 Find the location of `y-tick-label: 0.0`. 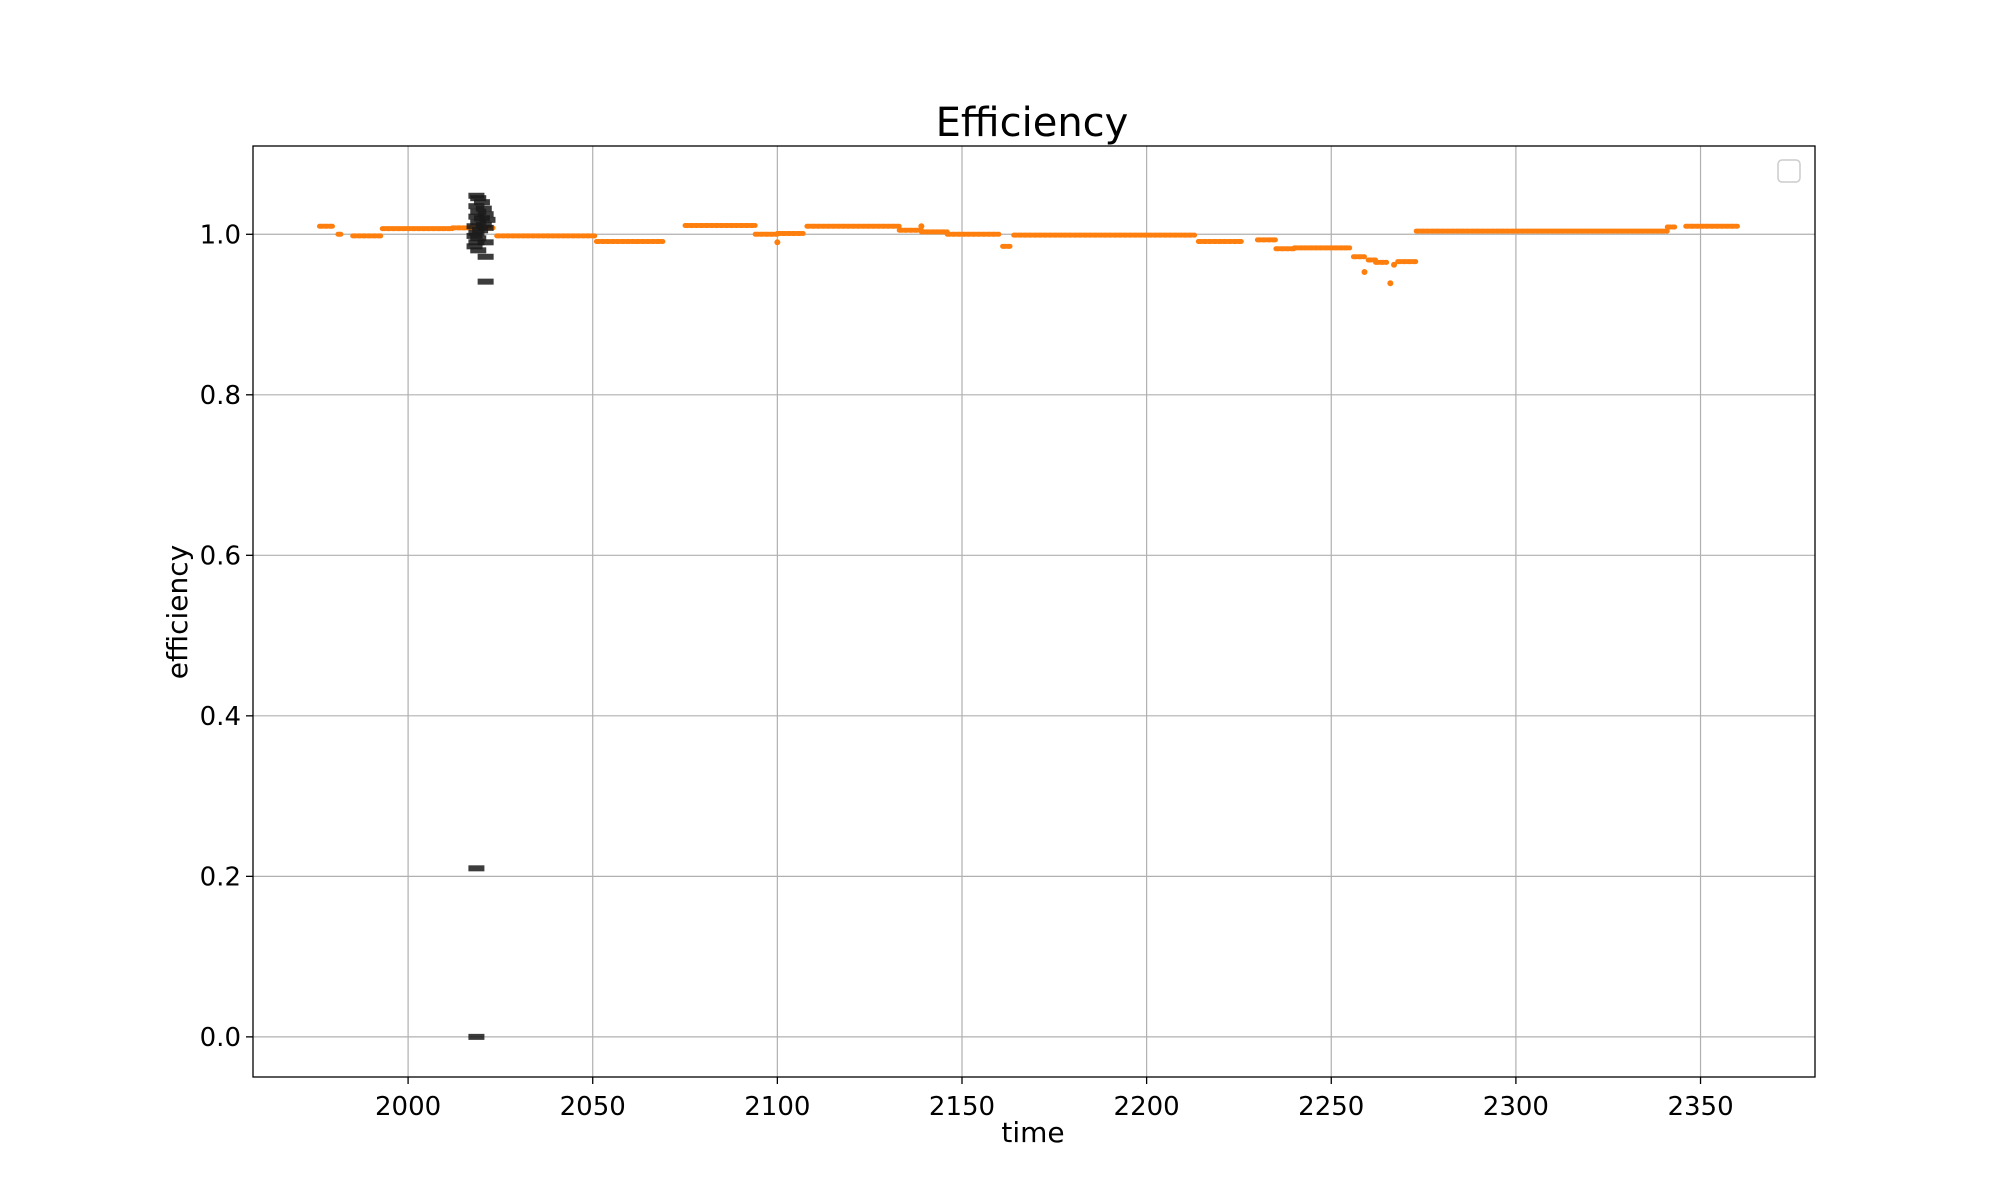

y-tick-label: 0.0 is located at coordinates (220, 1038).